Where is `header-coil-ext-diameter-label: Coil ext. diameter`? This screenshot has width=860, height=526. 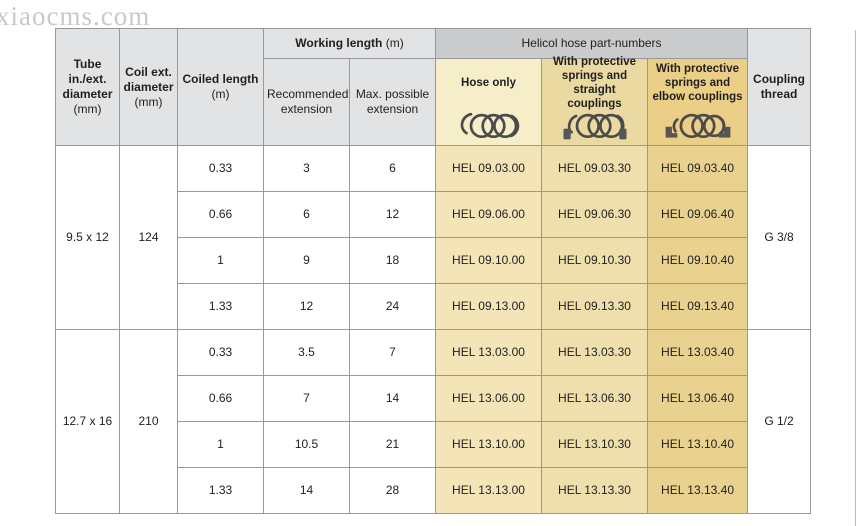
header-coil-ext-diameter-label: Coil ext. diameter is located at coordinates (148, 79).